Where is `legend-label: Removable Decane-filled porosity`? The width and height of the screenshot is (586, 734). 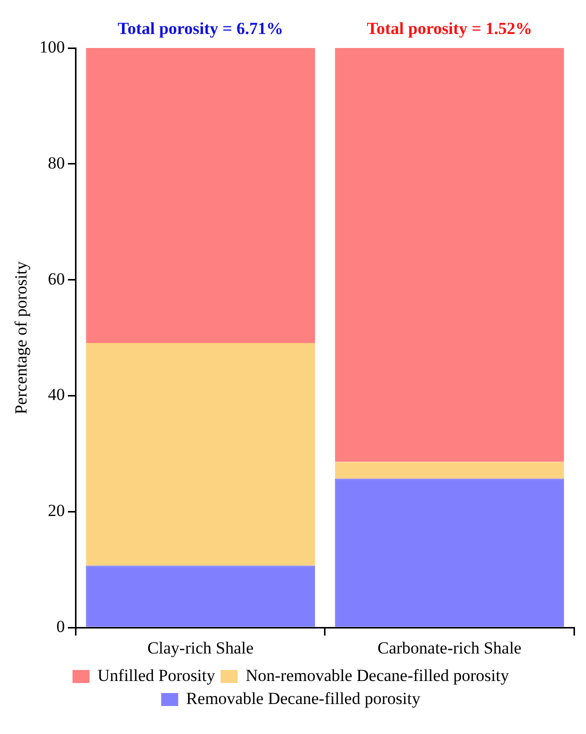
legend-label: Removable Decane-filled porosity is located at coordinates (303, 698).